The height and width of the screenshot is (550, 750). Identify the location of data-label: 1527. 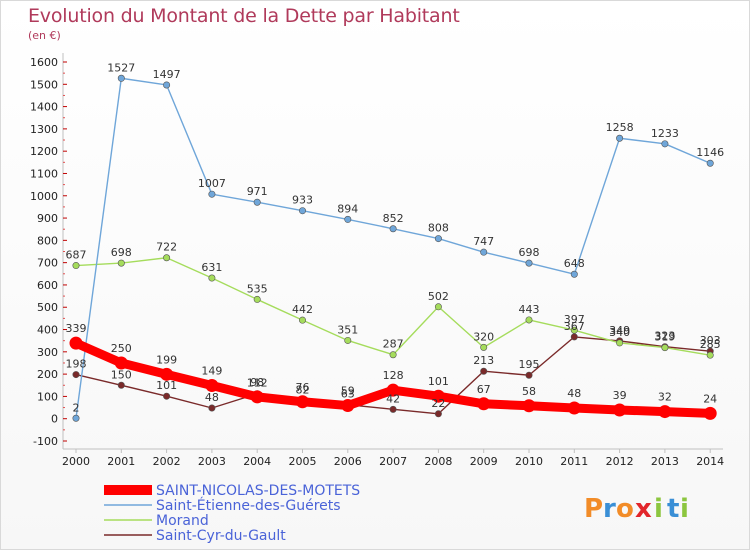
(121, 67).